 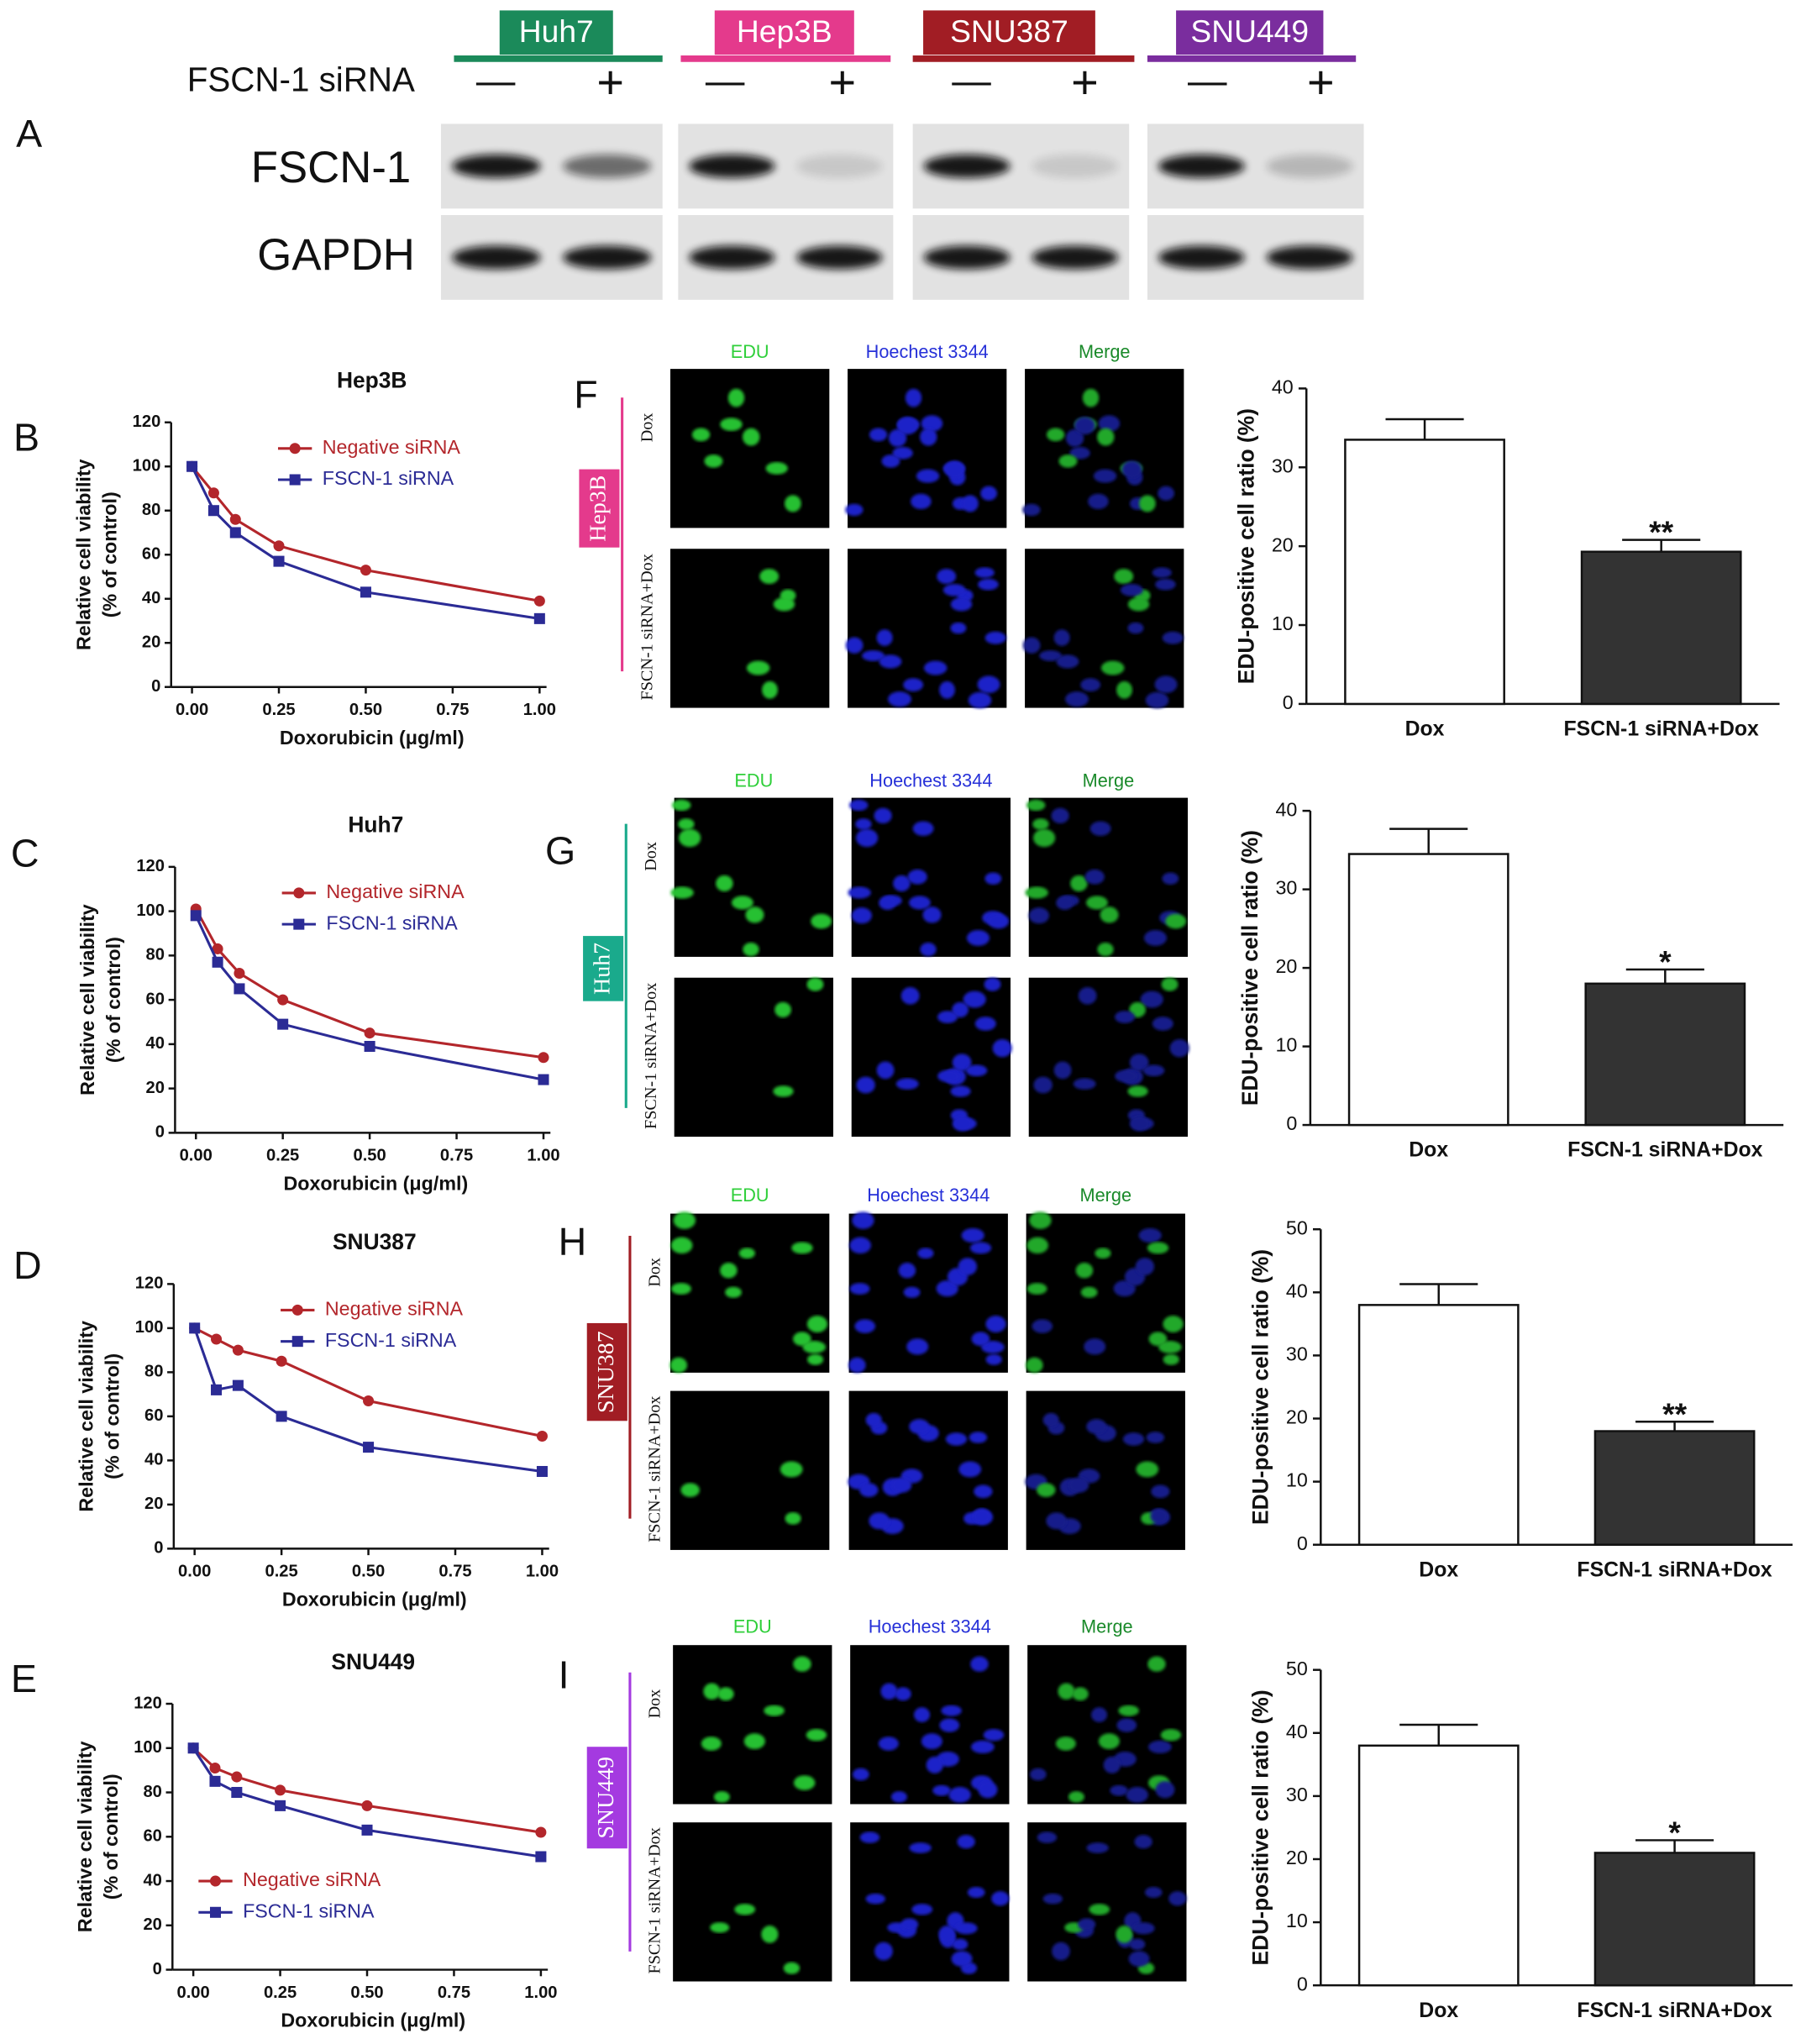 What do you see at coordinates (193, 1993) in the screenshot?
I see `x-tick-label: 0.00` at bounding box center [193, 1993].